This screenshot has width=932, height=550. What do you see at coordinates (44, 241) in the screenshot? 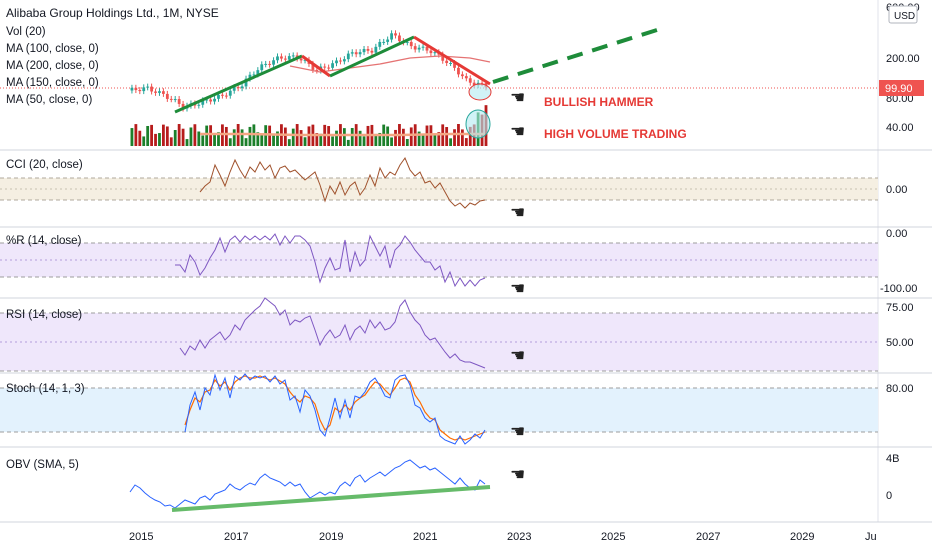
I see `wr-label: %R (14, close)` at bounding box center [44, 241].